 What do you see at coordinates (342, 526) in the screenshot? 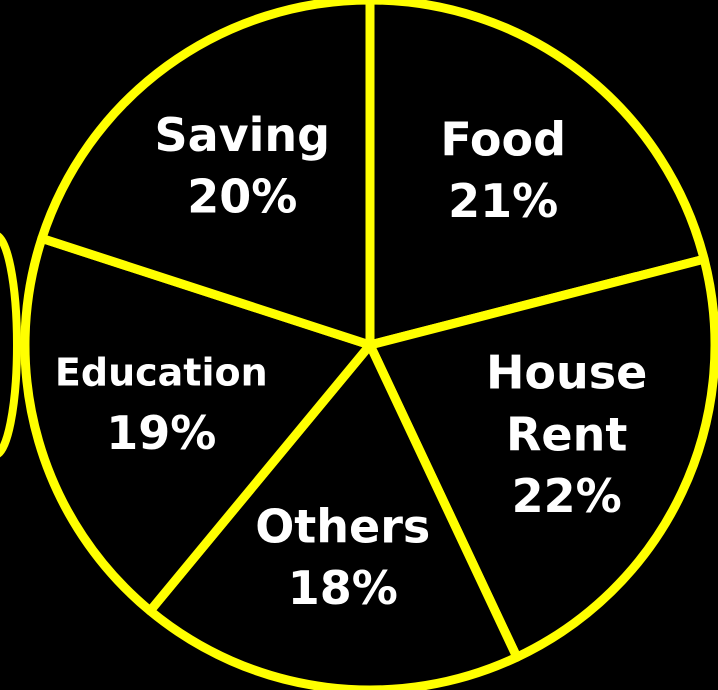
I see `slice-label: Others` at bounding box center [342, 526].